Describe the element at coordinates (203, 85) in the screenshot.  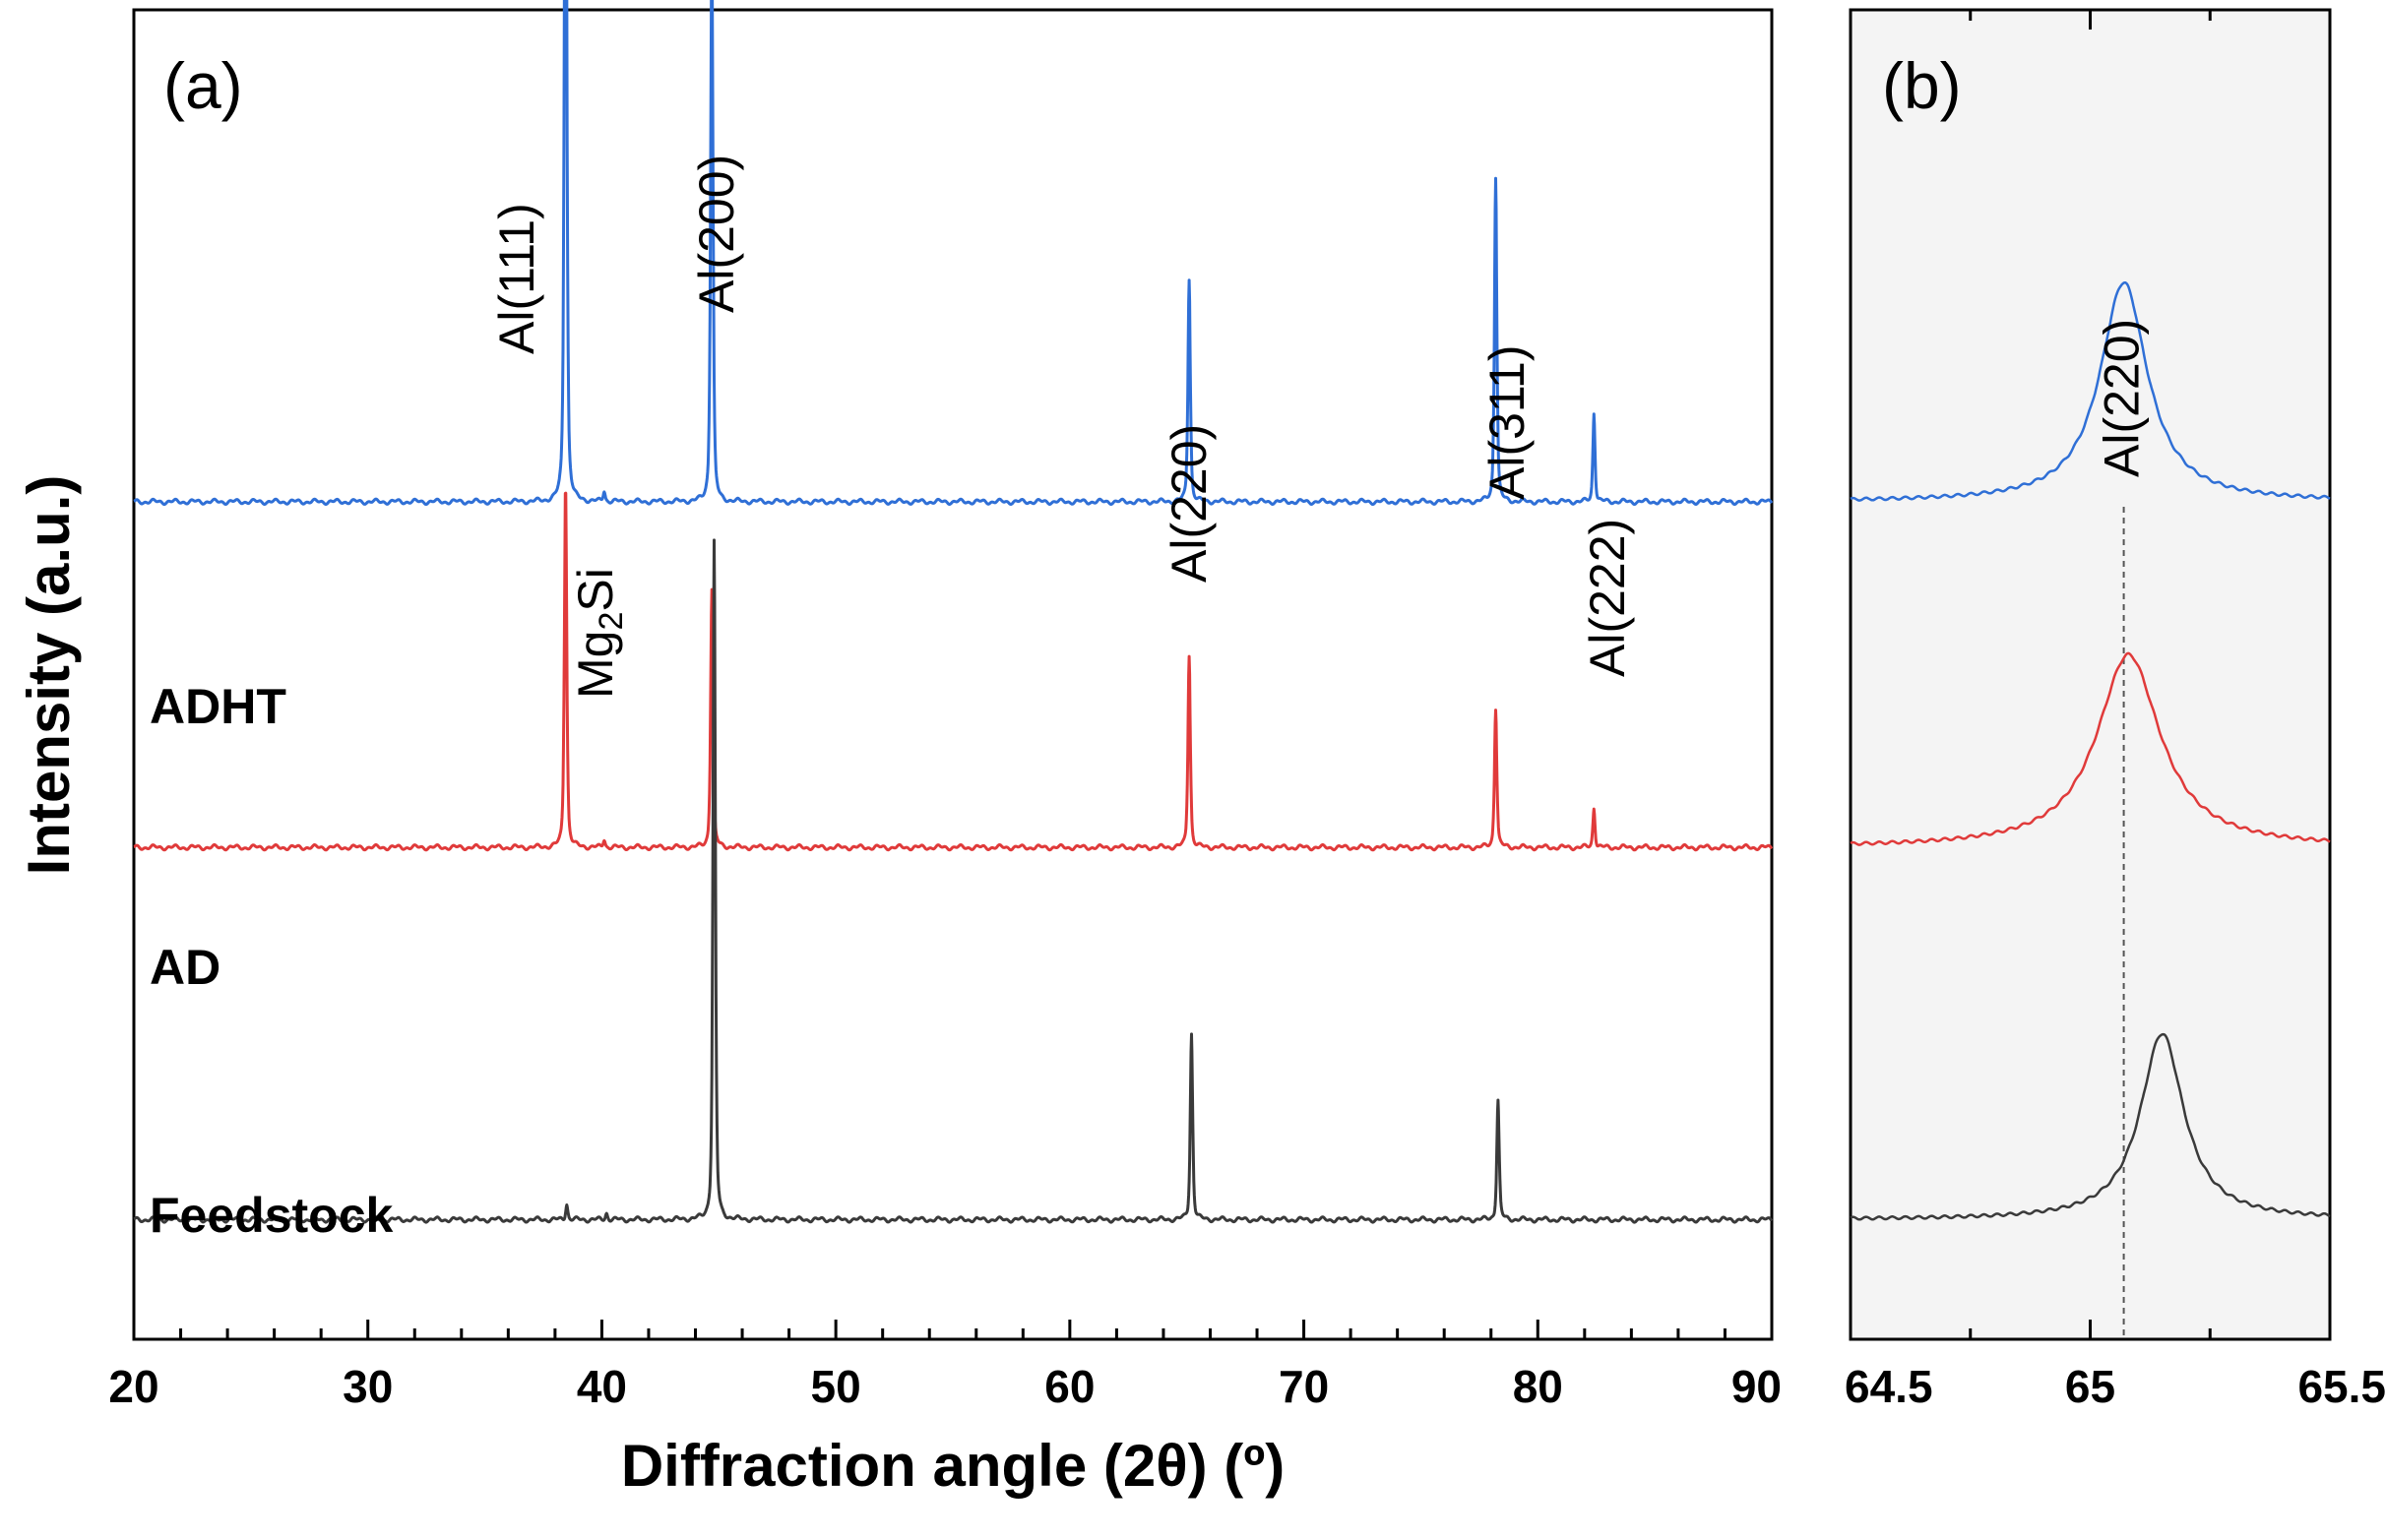
I see `panel-a-label: (a)` at that location.